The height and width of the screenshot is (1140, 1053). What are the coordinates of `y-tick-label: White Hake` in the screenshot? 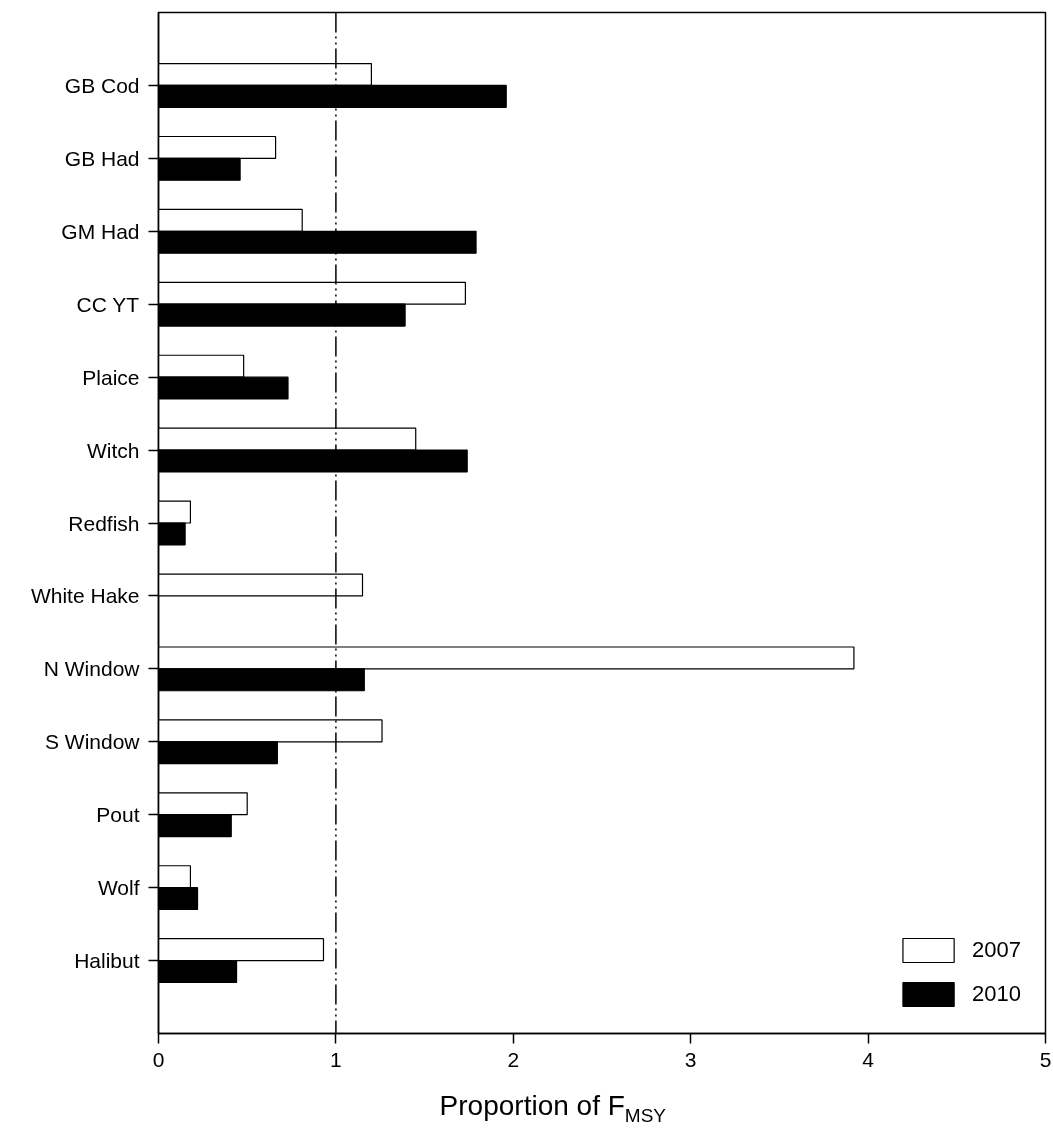 It's located at (85, 596).